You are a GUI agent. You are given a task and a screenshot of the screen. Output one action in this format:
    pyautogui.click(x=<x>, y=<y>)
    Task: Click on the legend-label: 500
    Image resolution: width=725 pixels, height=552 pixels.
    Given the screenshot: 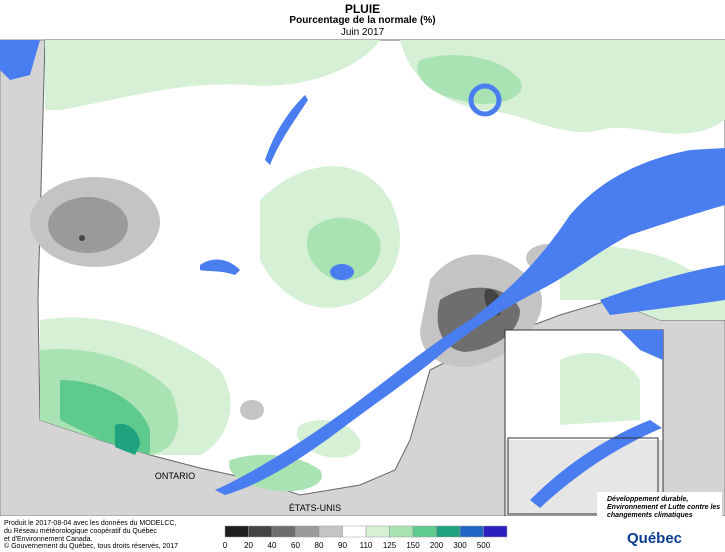 What is the action you would take?
    pyautogui.click(x=484, y=545)
    